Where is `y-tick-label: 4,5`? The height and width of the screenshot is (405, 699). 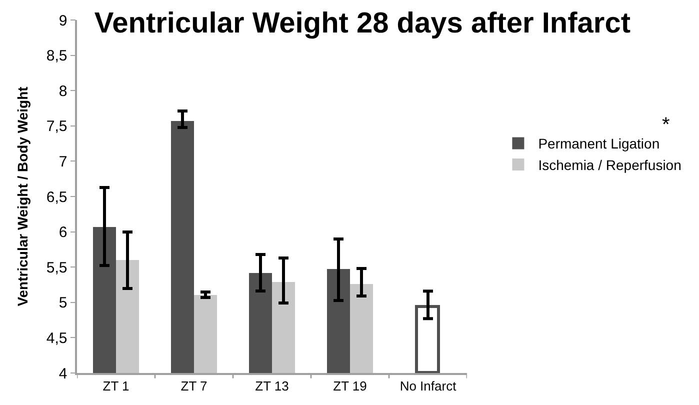 y-tick-label: 4,5 is located at coordinates (57, 338).